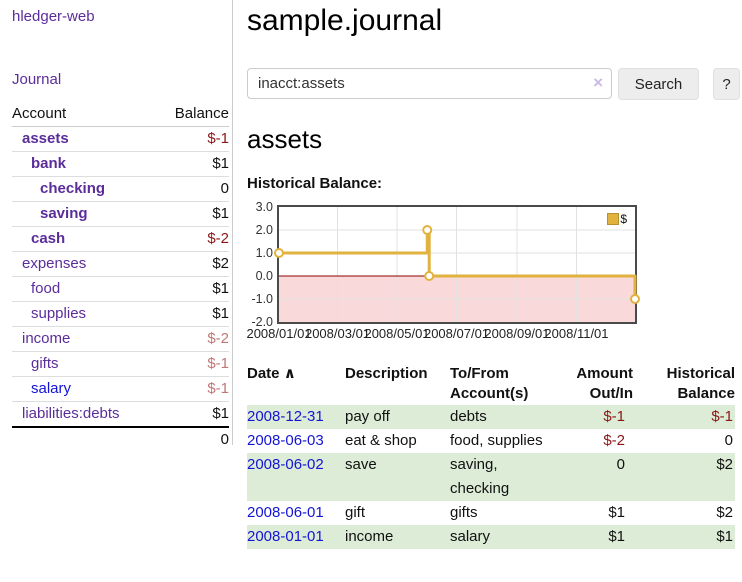  I want to click on transaction-amount: $-1, so click(614, 416).